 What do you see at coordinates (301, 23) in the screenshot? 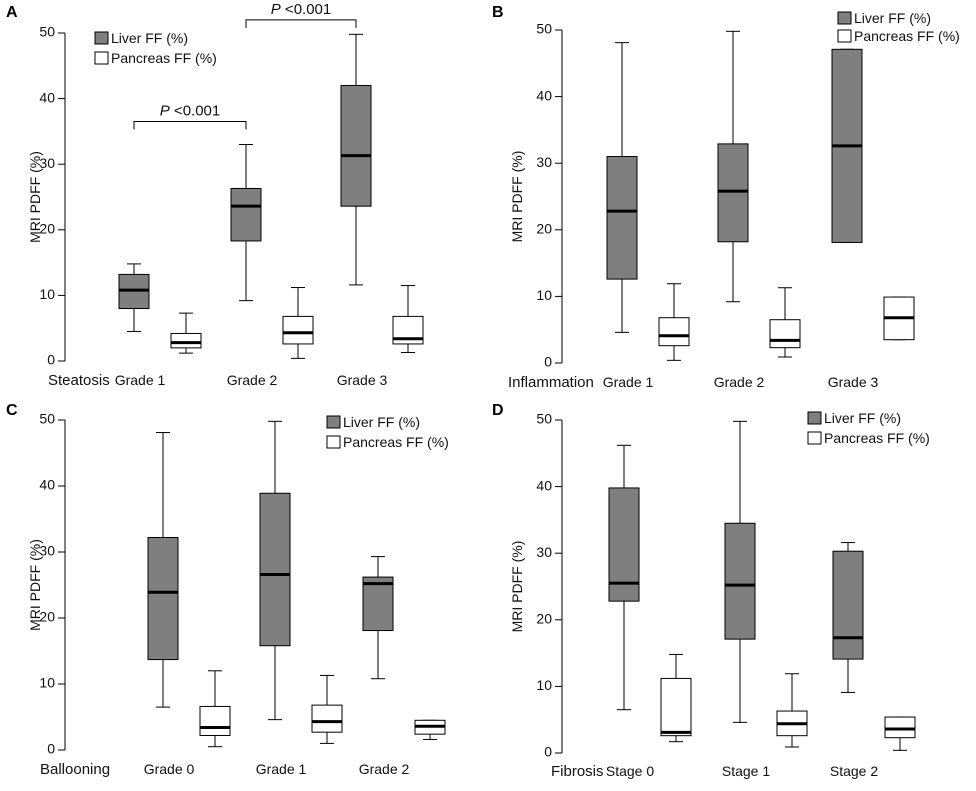
I see `bracket-line` at bounding box center [301, 23].